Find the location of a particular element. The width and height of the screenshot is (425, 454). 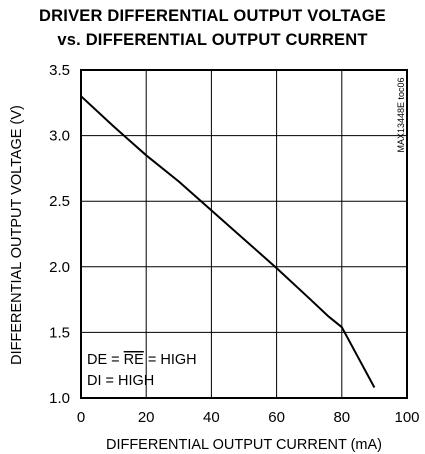

y-tick-label: 3.0 is located at coordinates (59, 136).